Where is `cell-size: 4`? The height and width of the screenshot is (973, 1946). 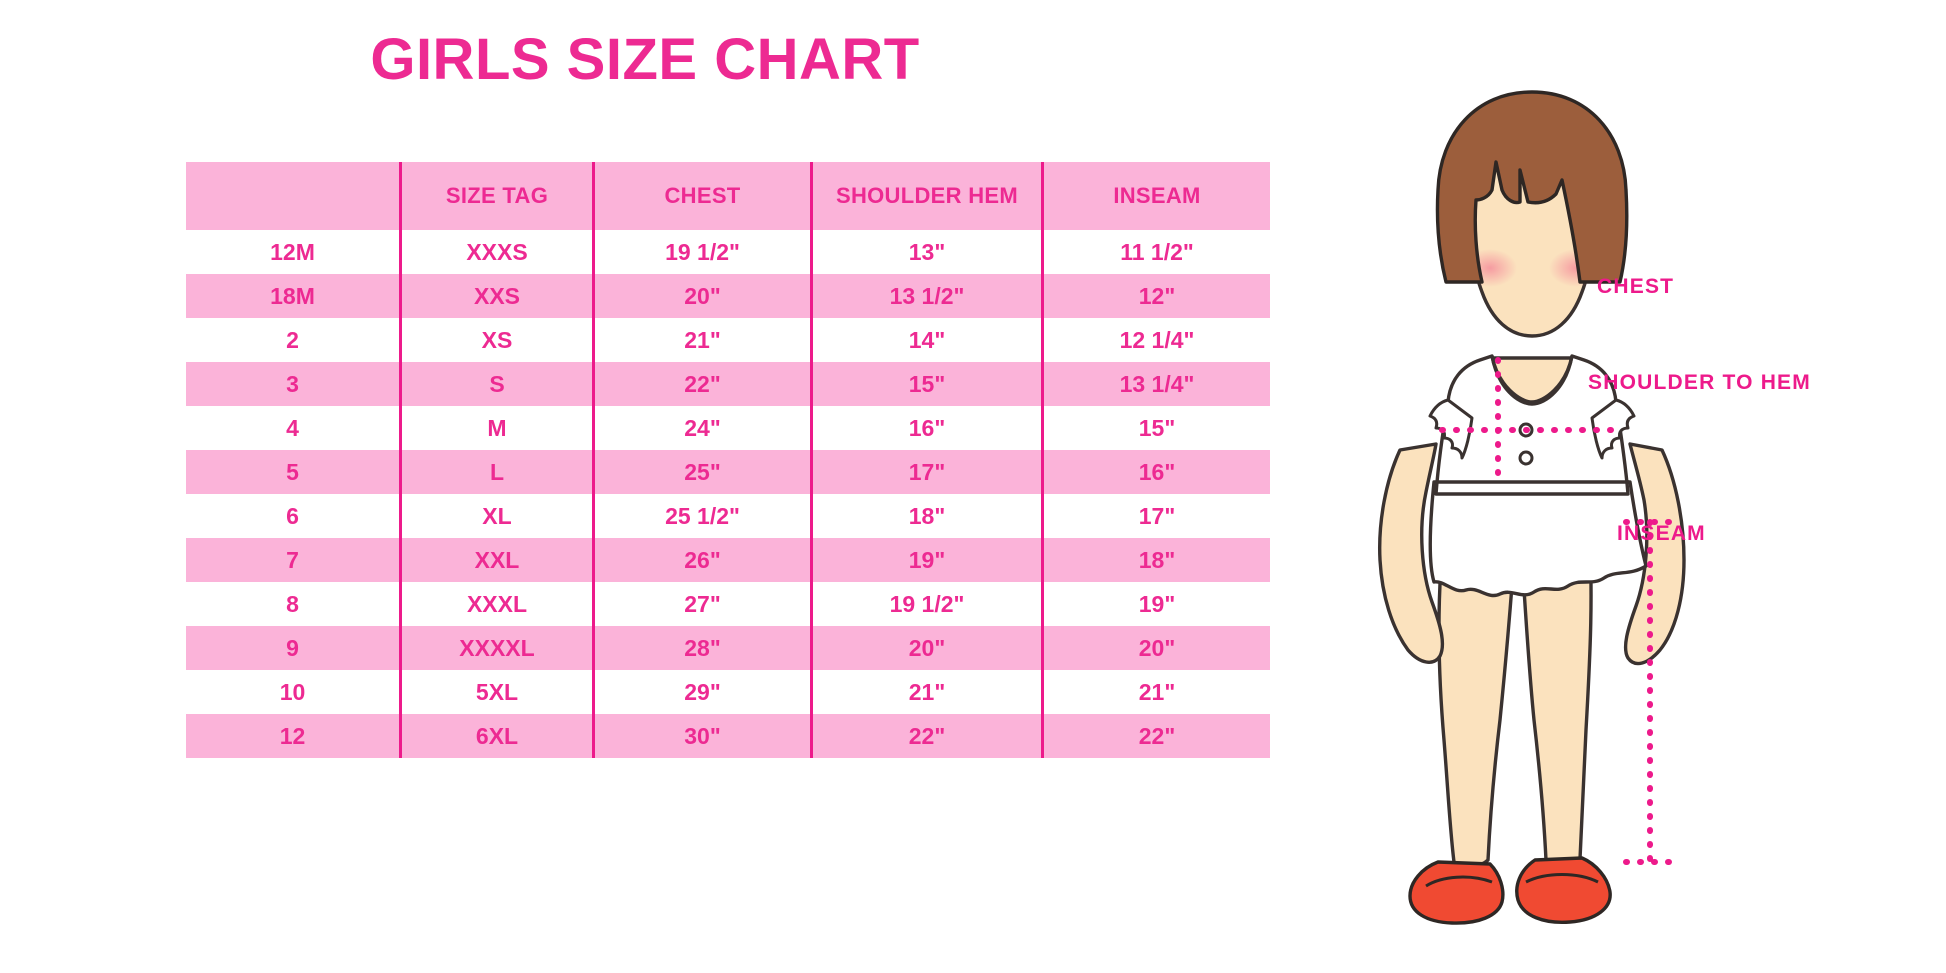
cell-size: 4 is located at coordinates (294, 428).